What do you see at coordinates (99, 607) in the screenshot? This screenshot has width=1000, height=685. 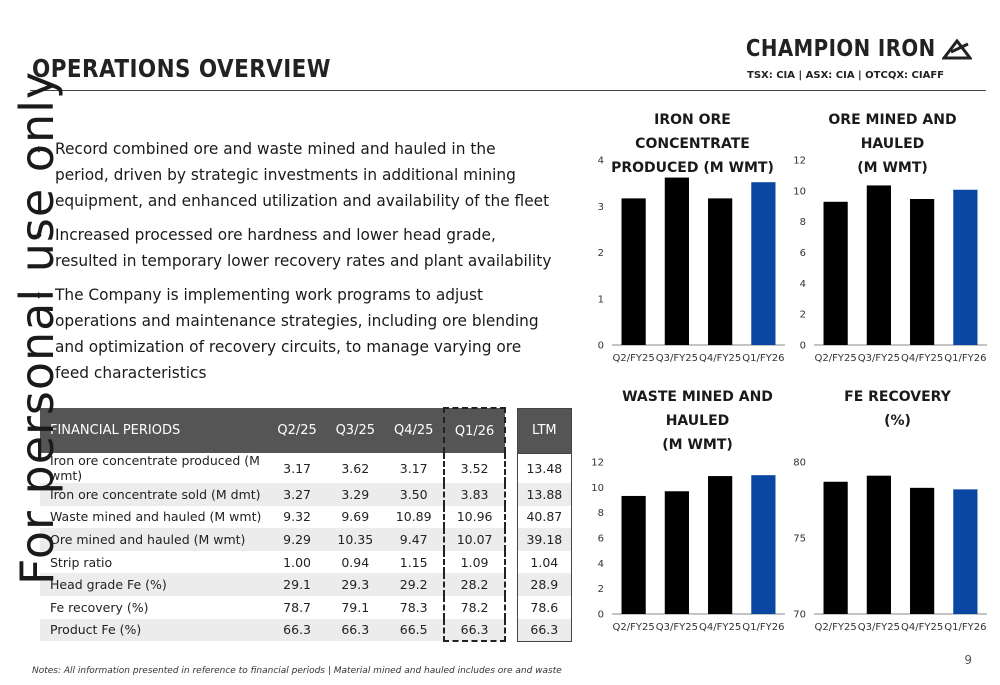 I see `row-label: Fe recovery (%)` at bounding box center [99, 607].